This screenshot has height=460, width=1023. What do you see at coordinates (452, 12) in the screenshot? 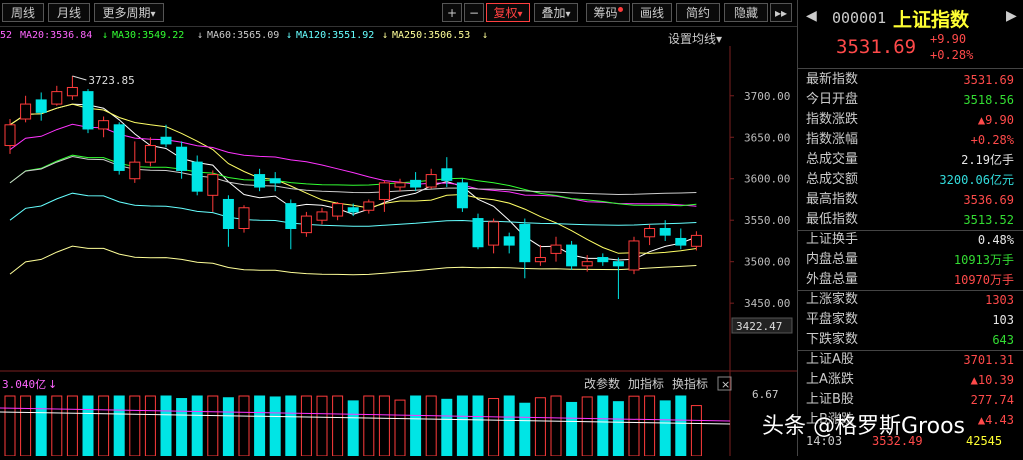
I see `zoom-in-button: +` at bounding box center [452, 12].